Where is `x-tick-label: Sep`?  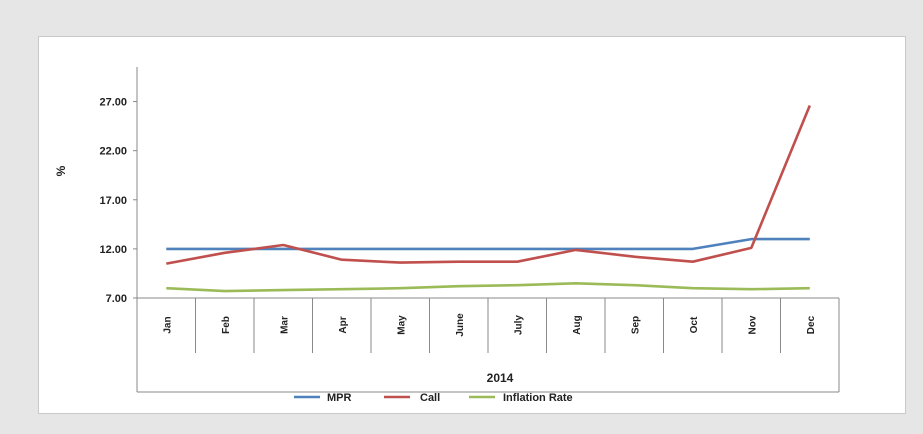
x-tick-label: Sep is located at coordinates (635, 325).